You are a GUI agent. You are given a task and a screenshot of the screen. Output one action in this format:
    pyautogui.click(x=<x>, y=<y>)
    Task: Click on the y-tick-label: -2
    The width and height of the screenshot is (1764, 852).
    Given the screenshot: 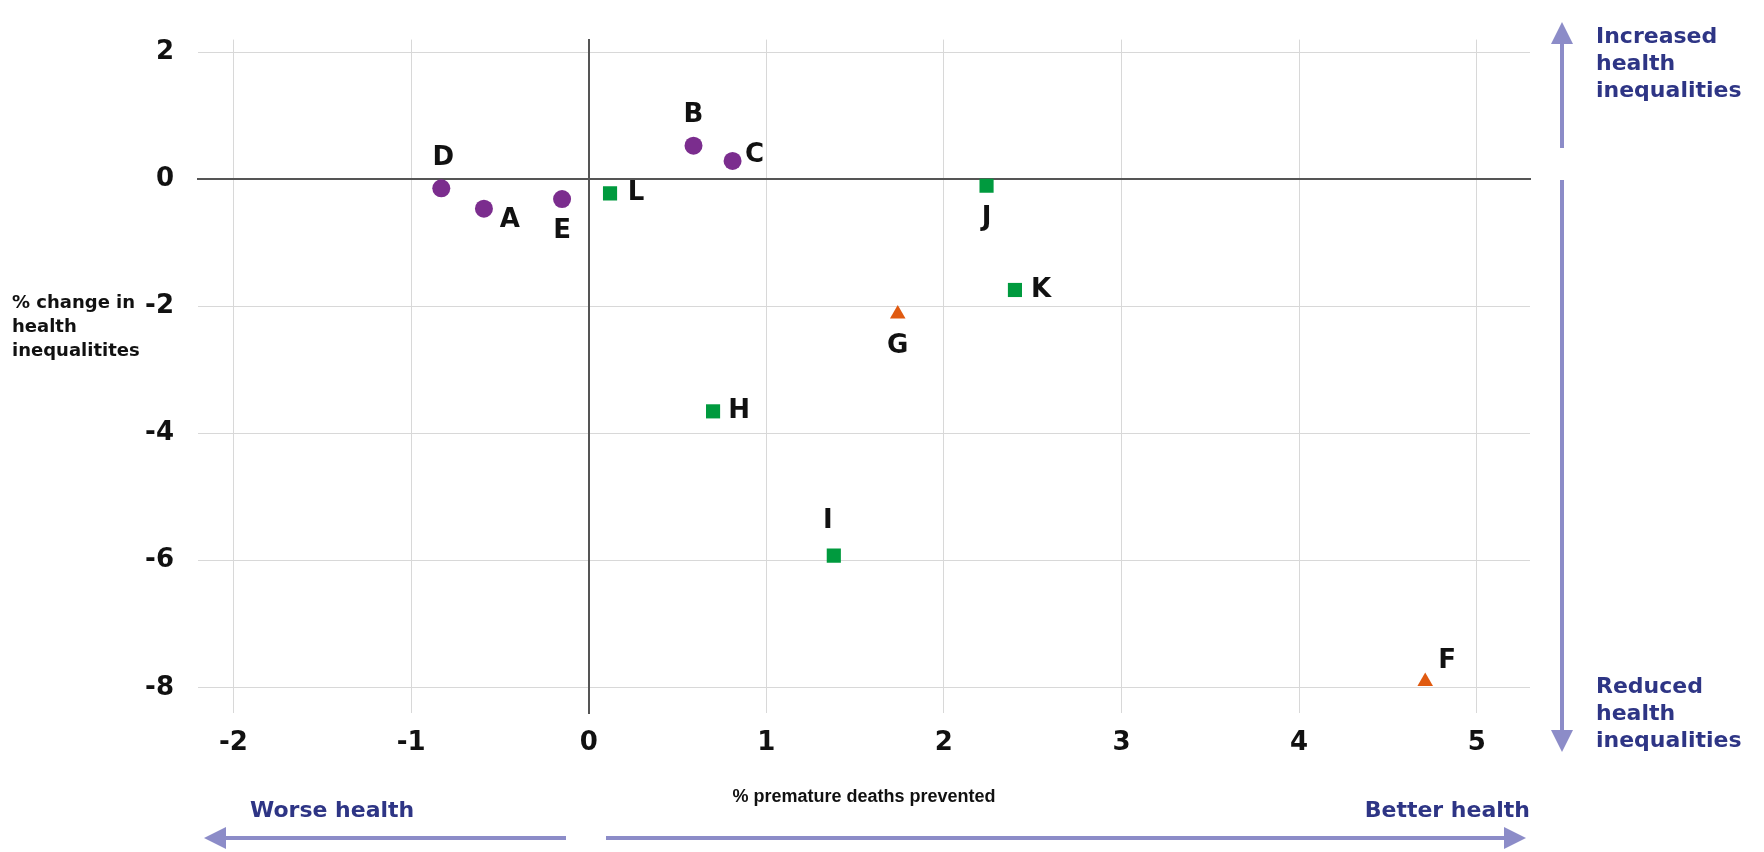 What is the action you would take?
    pyautogui.click(x=159, y=304)
    